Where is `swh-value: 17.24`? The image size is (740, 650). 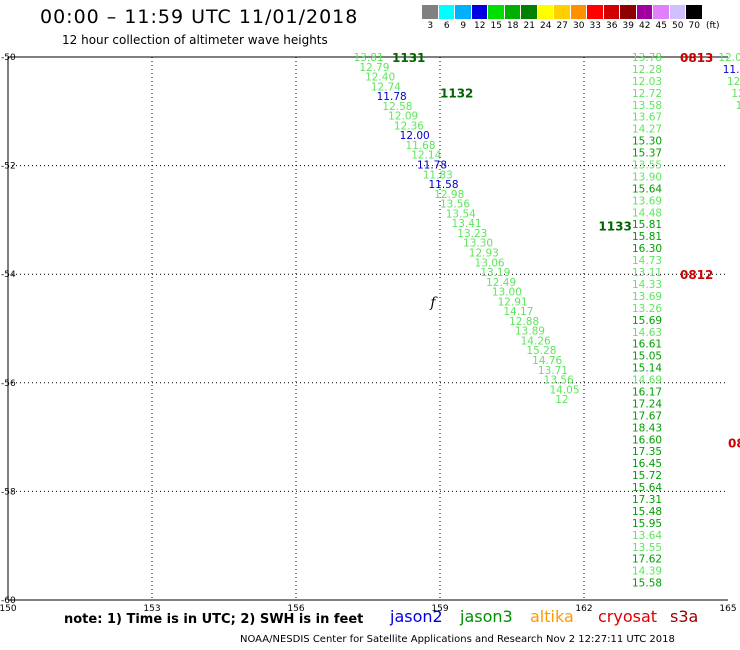
swh-value: 17.24 is located at coordinates (647, 404).